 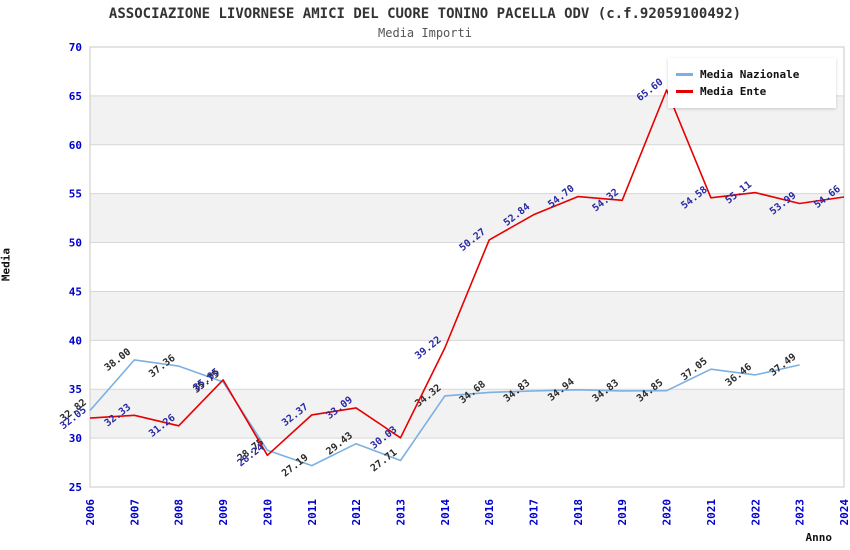 I want to click on x-tick-label: 2009, so click(x=223, y=512).